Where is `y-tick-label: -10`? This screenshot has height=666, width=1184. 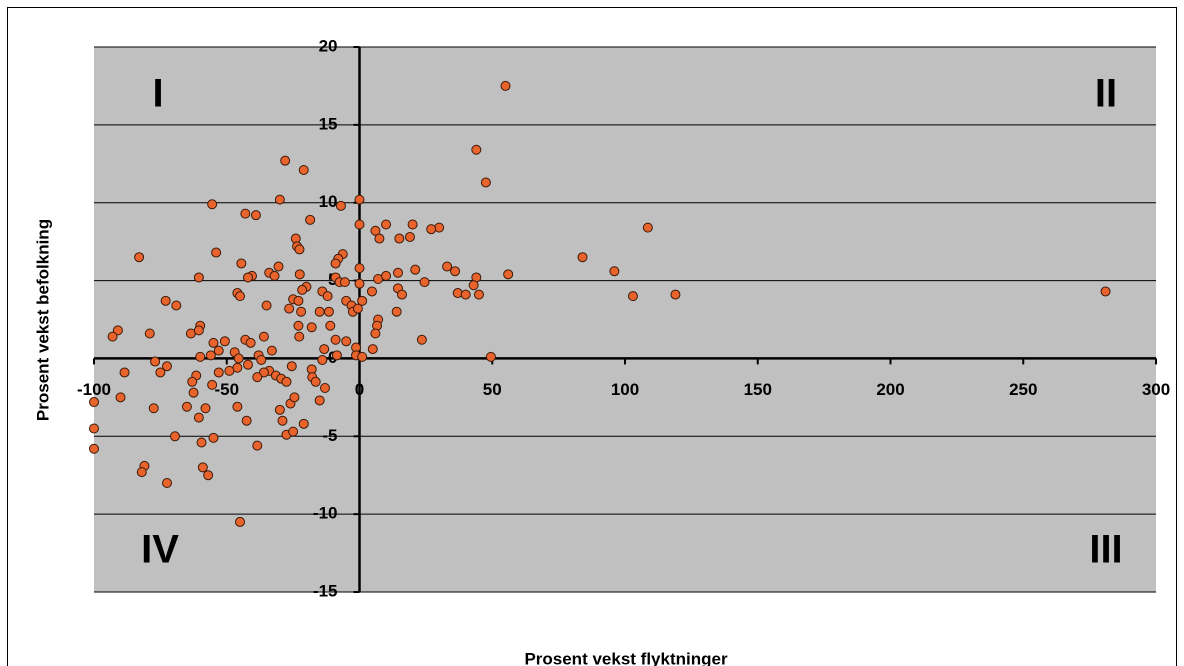
y-tick-label: -10 is located at coordinates (325, 513).